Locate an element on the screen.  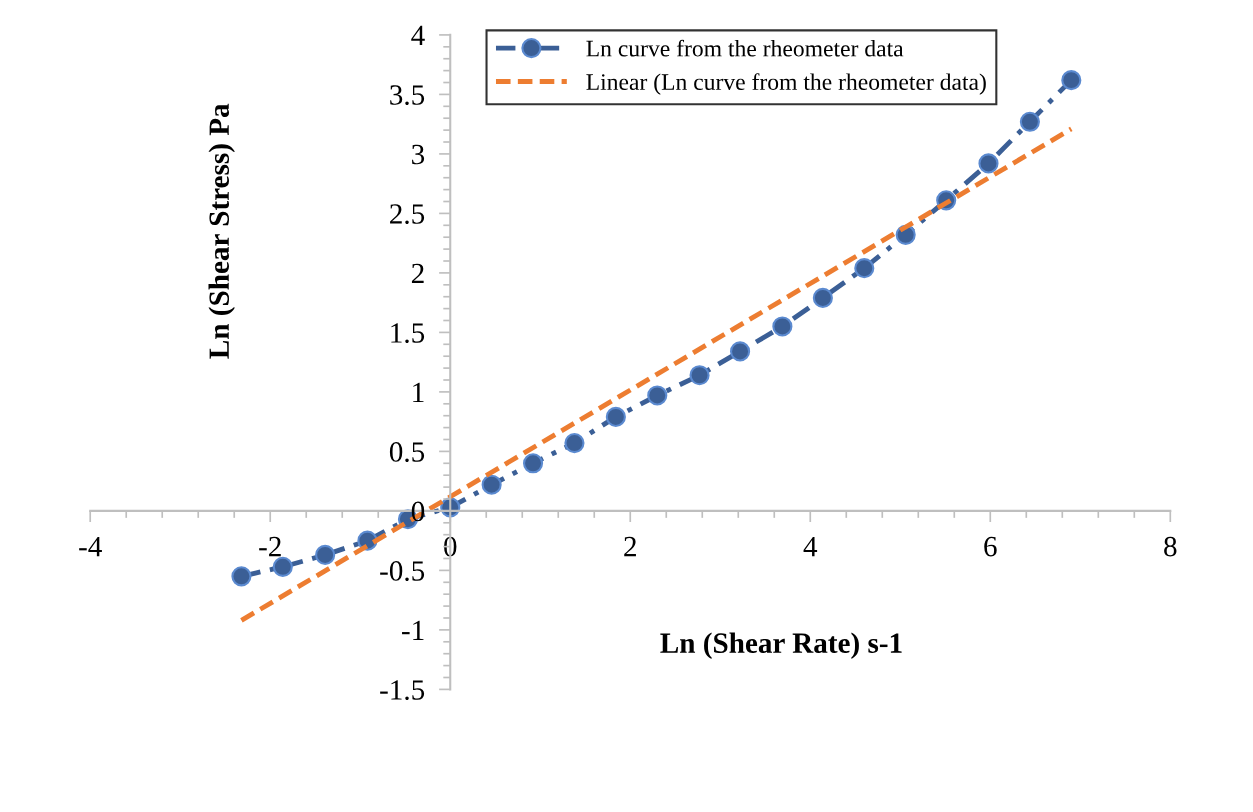
x-tick-label: 2 is located at coordinates (630, 546).